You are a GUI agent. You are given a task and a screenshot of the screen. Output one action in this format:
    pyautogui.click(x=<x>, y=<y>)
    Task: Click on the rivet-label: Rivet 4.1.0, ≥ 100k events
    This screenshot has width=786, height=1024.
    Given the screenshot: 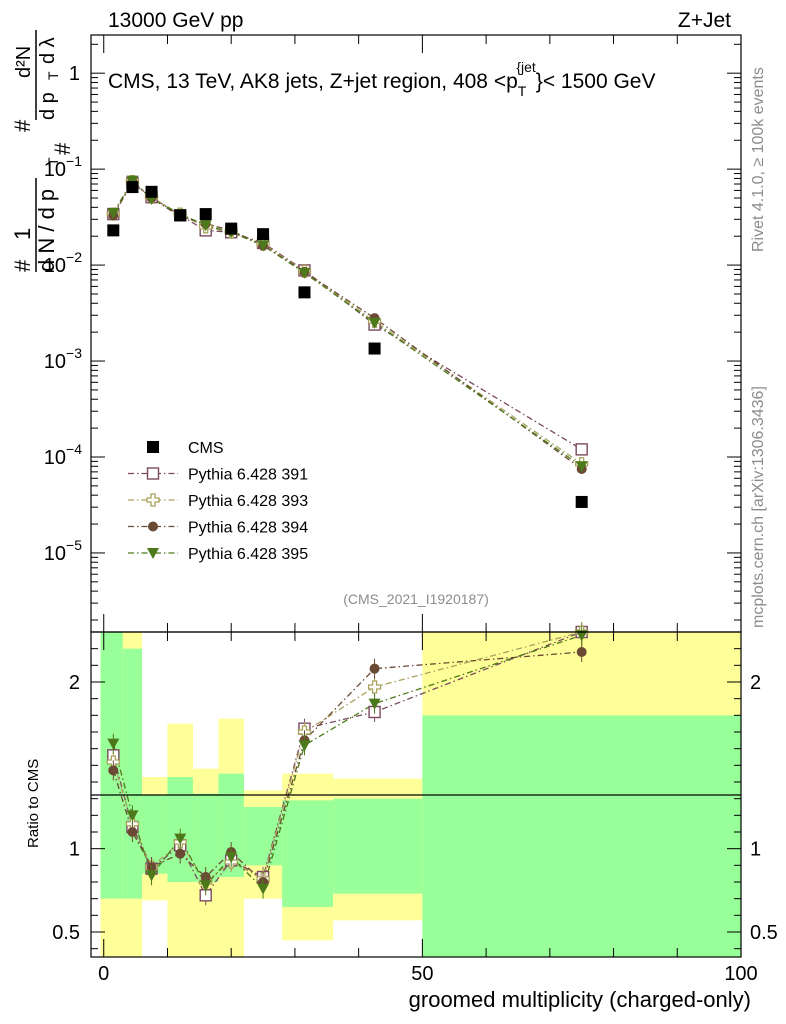 What is the action you would take?
    pyautogui.click(x=758, y=159)
    